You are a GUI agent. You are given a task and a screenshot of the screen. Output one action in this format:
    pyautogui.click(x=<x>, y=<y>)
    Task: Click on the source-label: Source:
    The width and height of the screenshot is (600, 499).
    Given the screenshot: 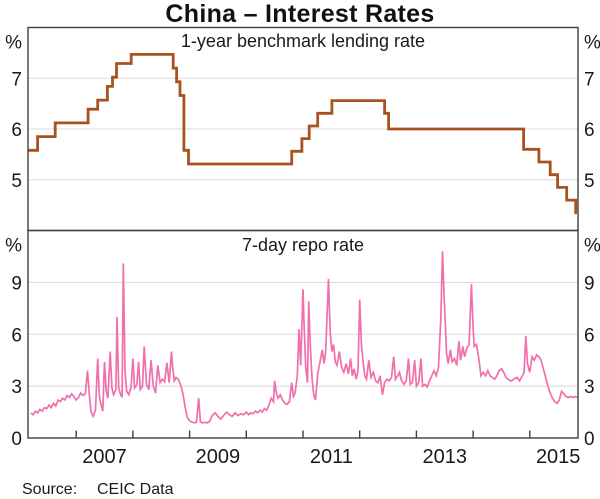 What is the action you would take?
    pyautogui.click(x=49, y=489)
    